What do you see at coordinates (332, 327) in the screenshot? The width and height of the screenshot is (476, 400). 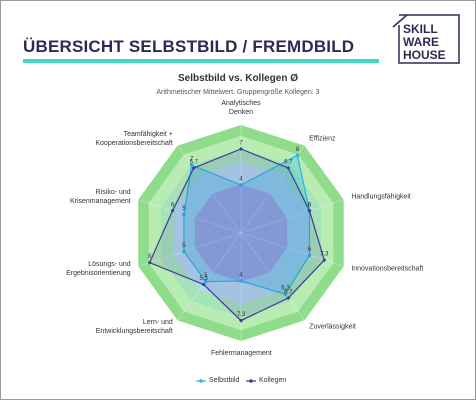 I see `category-label: Zuverlässigkeit` at bounding box center [332, 327].